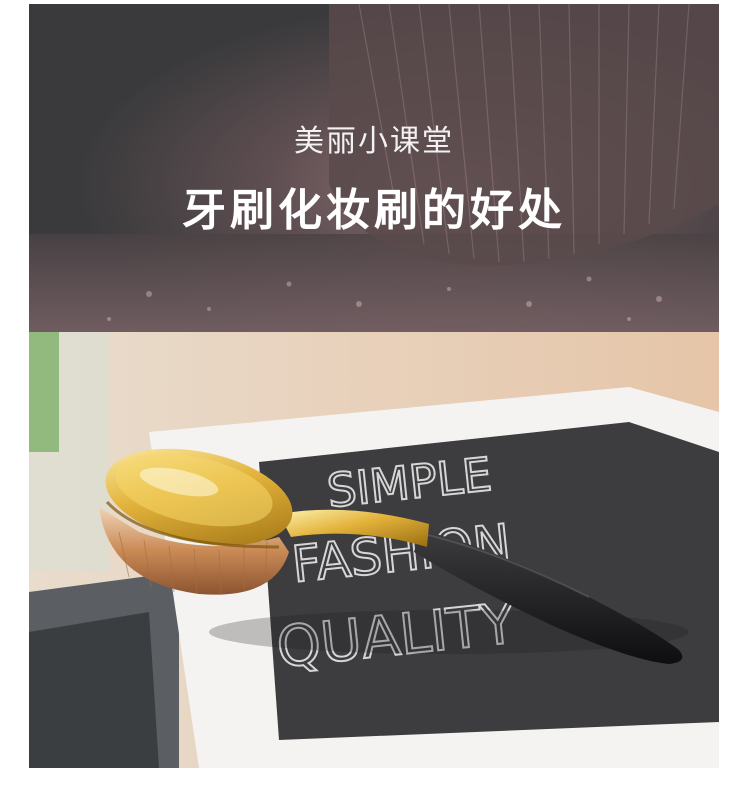 The height and width of the screenshot is (803, 750). Describe the element at coordinates (548, 597) in the screenshot. I see `brush-handle` at that location.